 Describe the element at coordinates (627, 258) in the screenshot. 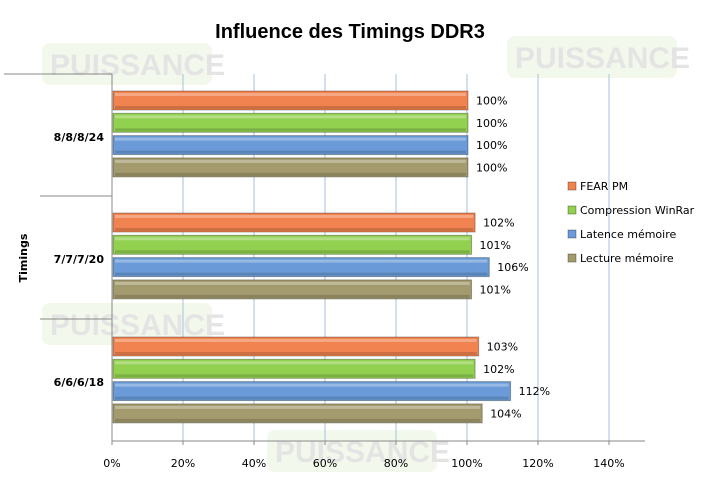

I see `legend-entry: Lecture mémoire` at that location.